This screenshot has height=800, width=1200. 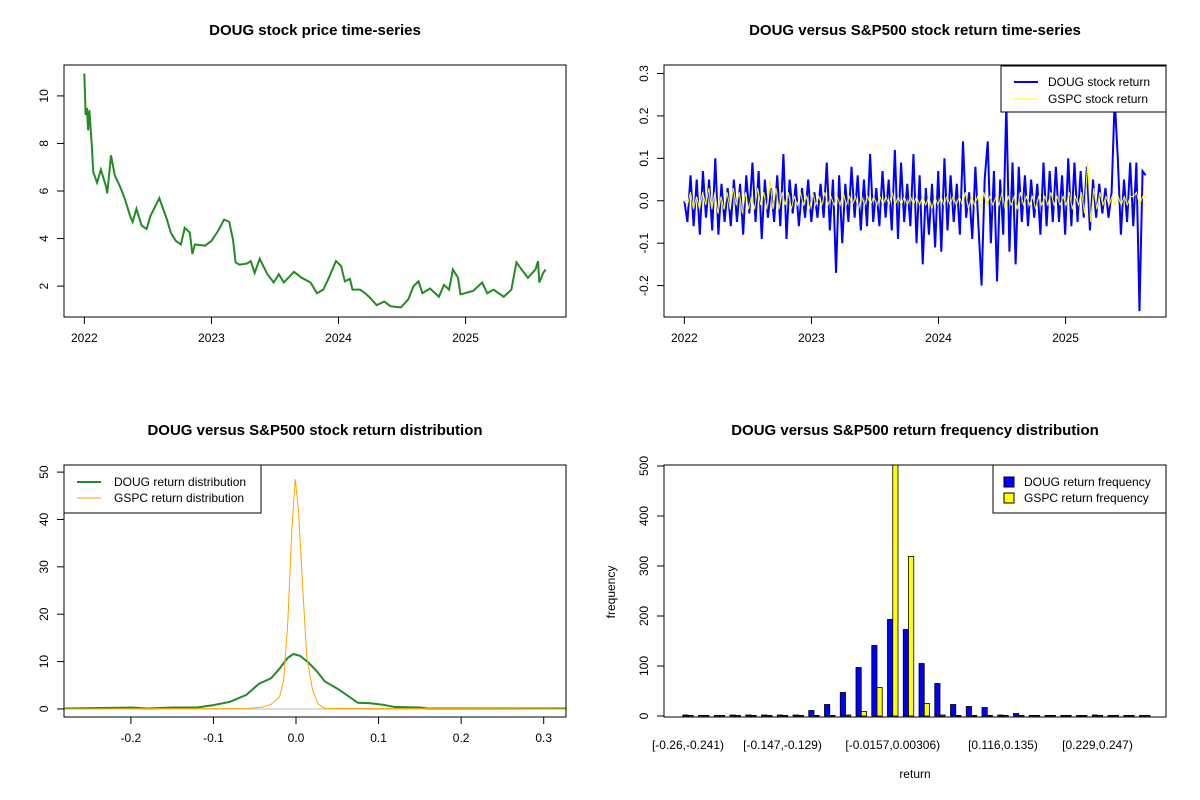 What do you see at coordinates (644, 466) in the screenshot?
I see `y-tick-label: 500` at bounding box center [644, 466].